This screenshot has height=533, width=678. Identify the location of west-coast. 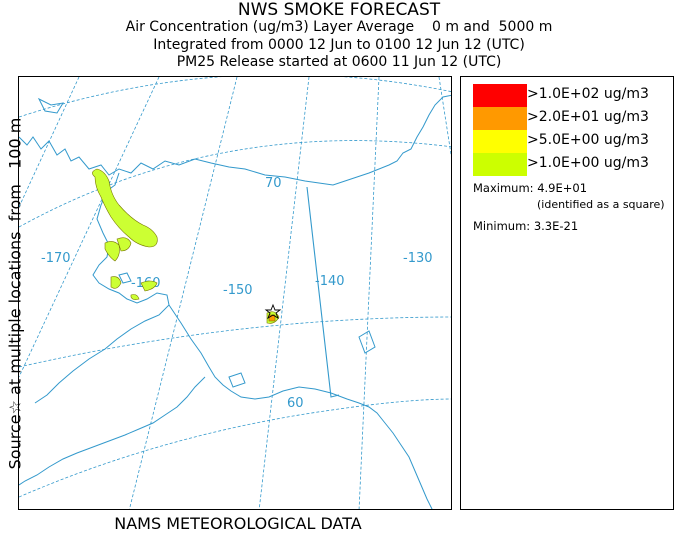
(102, 288).